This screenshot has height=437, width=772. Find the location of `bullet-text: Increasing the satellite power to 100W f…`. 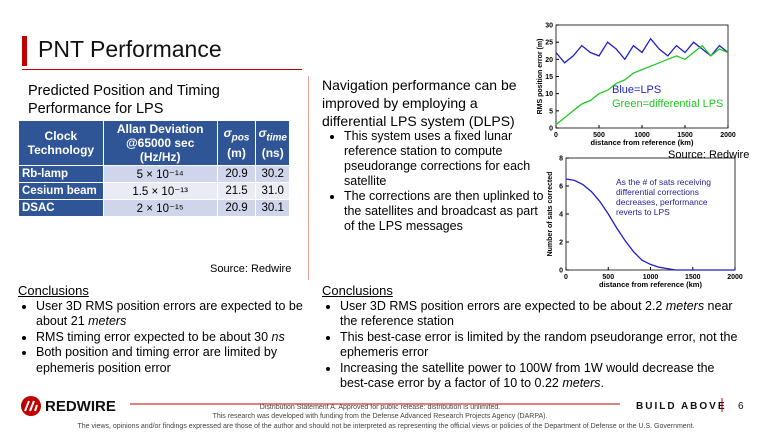

bullet-text: Increasing the satellite power to 100W f… is located at coordinates (527, 375).